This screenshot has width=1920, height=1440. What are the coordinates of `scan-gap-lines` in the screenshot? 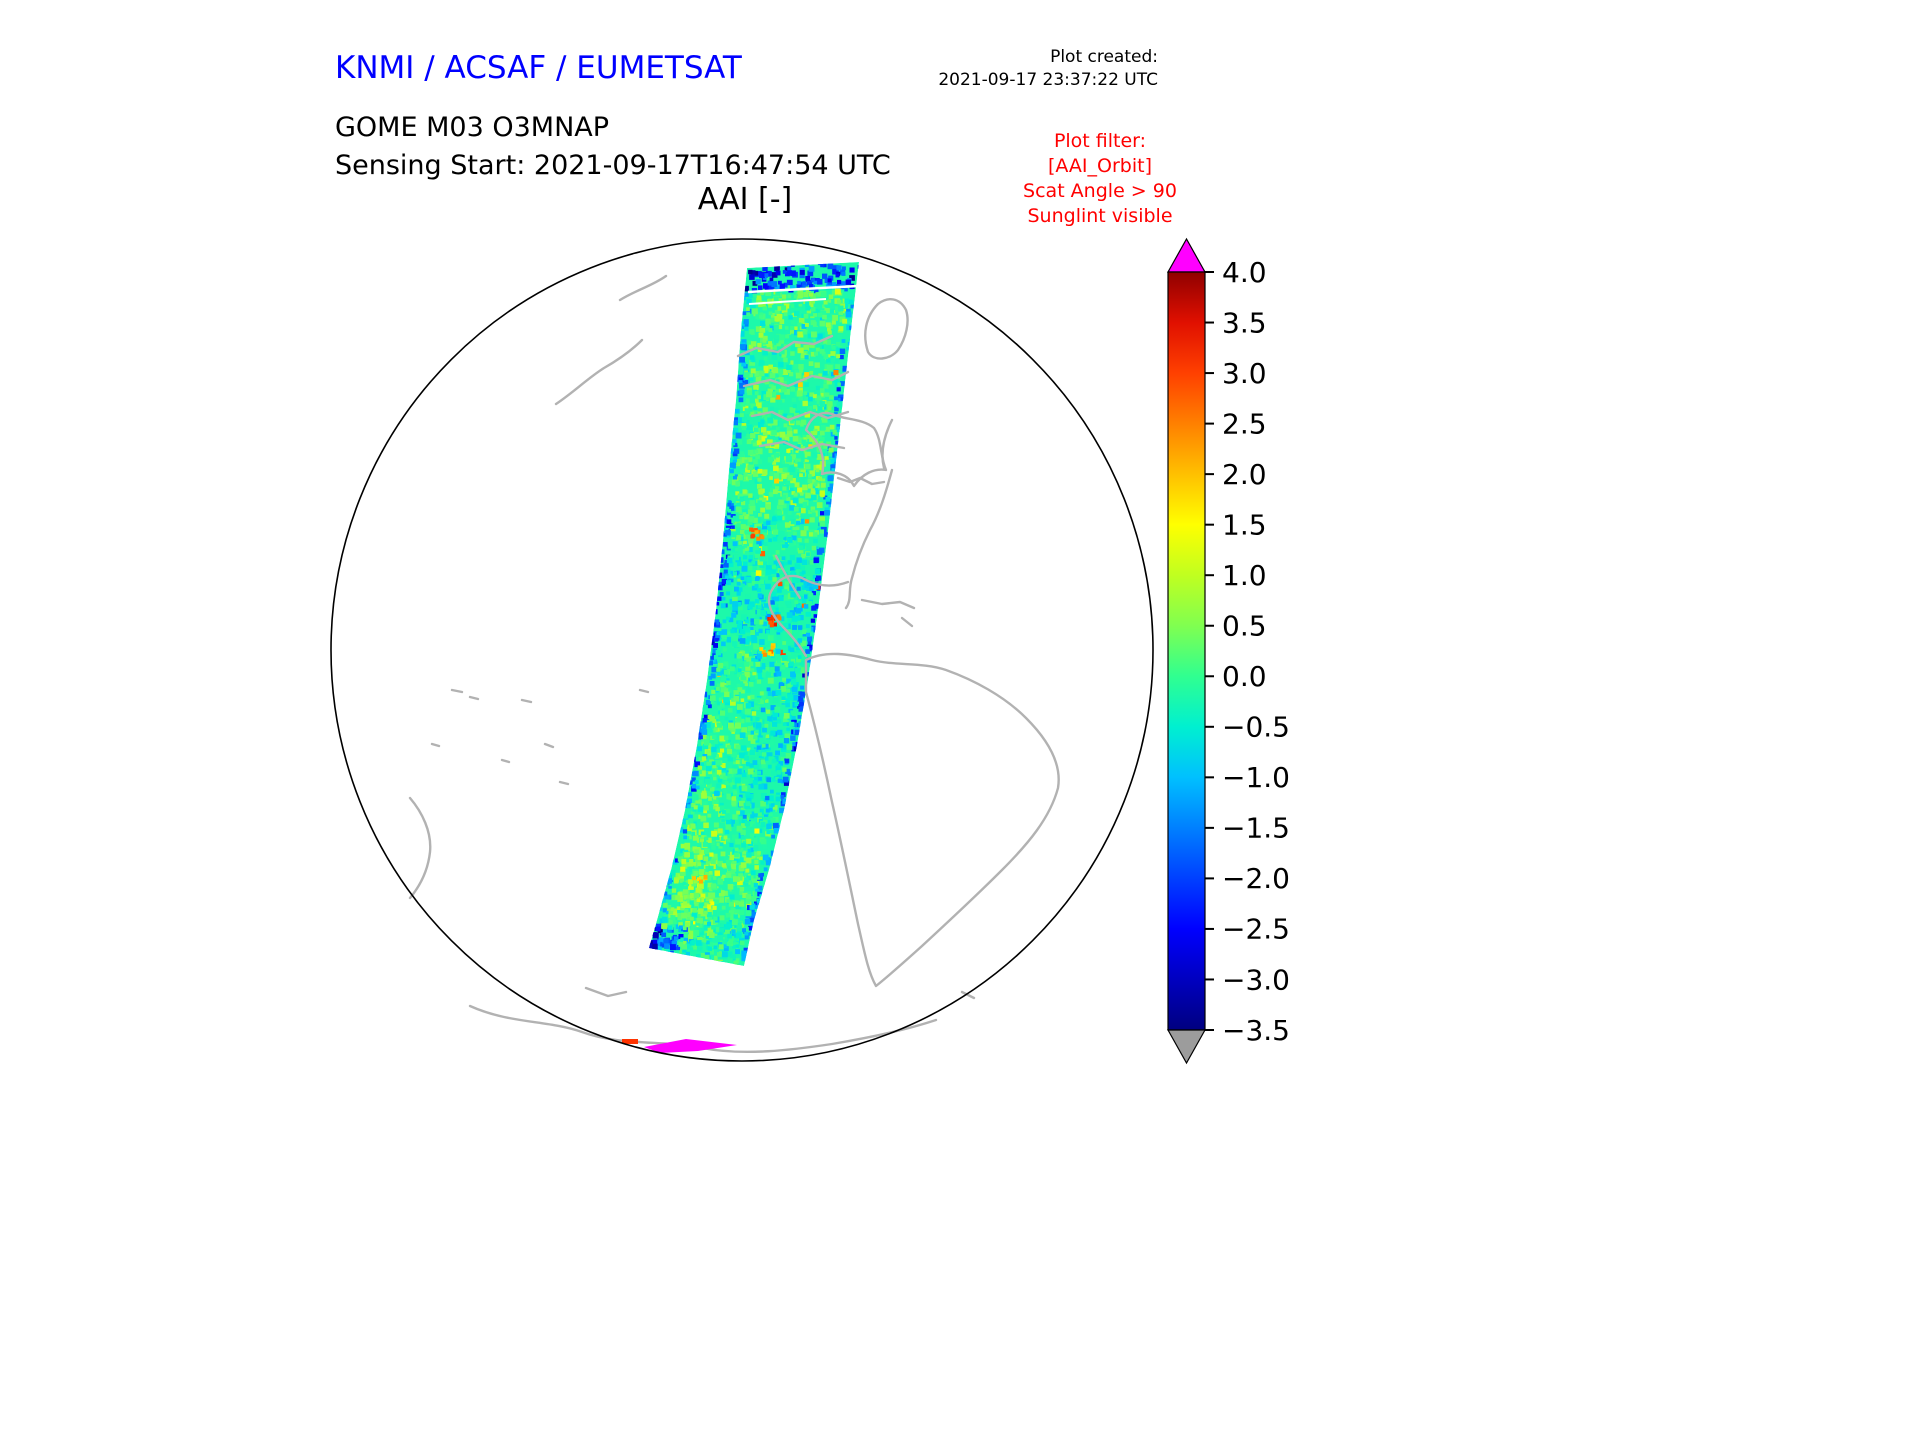 It's located at (803, 294).